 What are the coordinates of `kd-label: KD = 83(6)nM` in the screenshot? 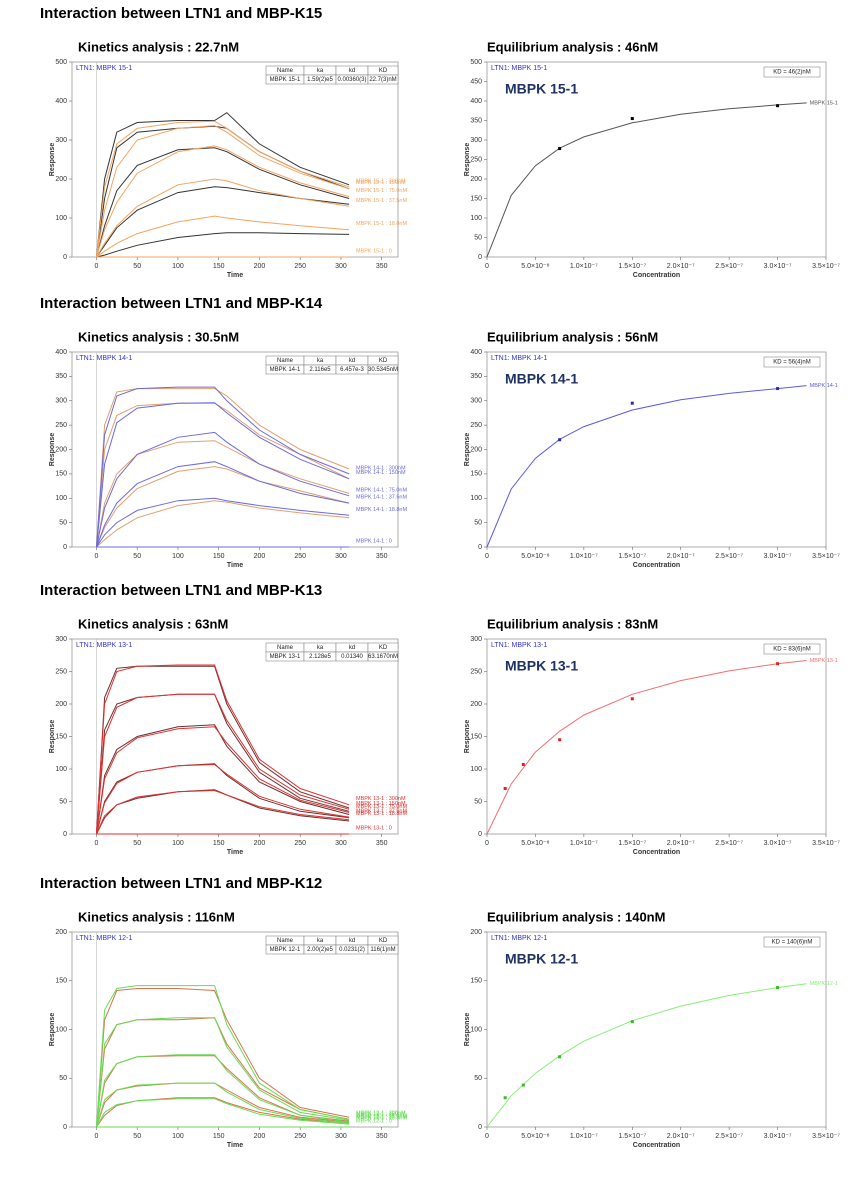 It's located at (792, 650).